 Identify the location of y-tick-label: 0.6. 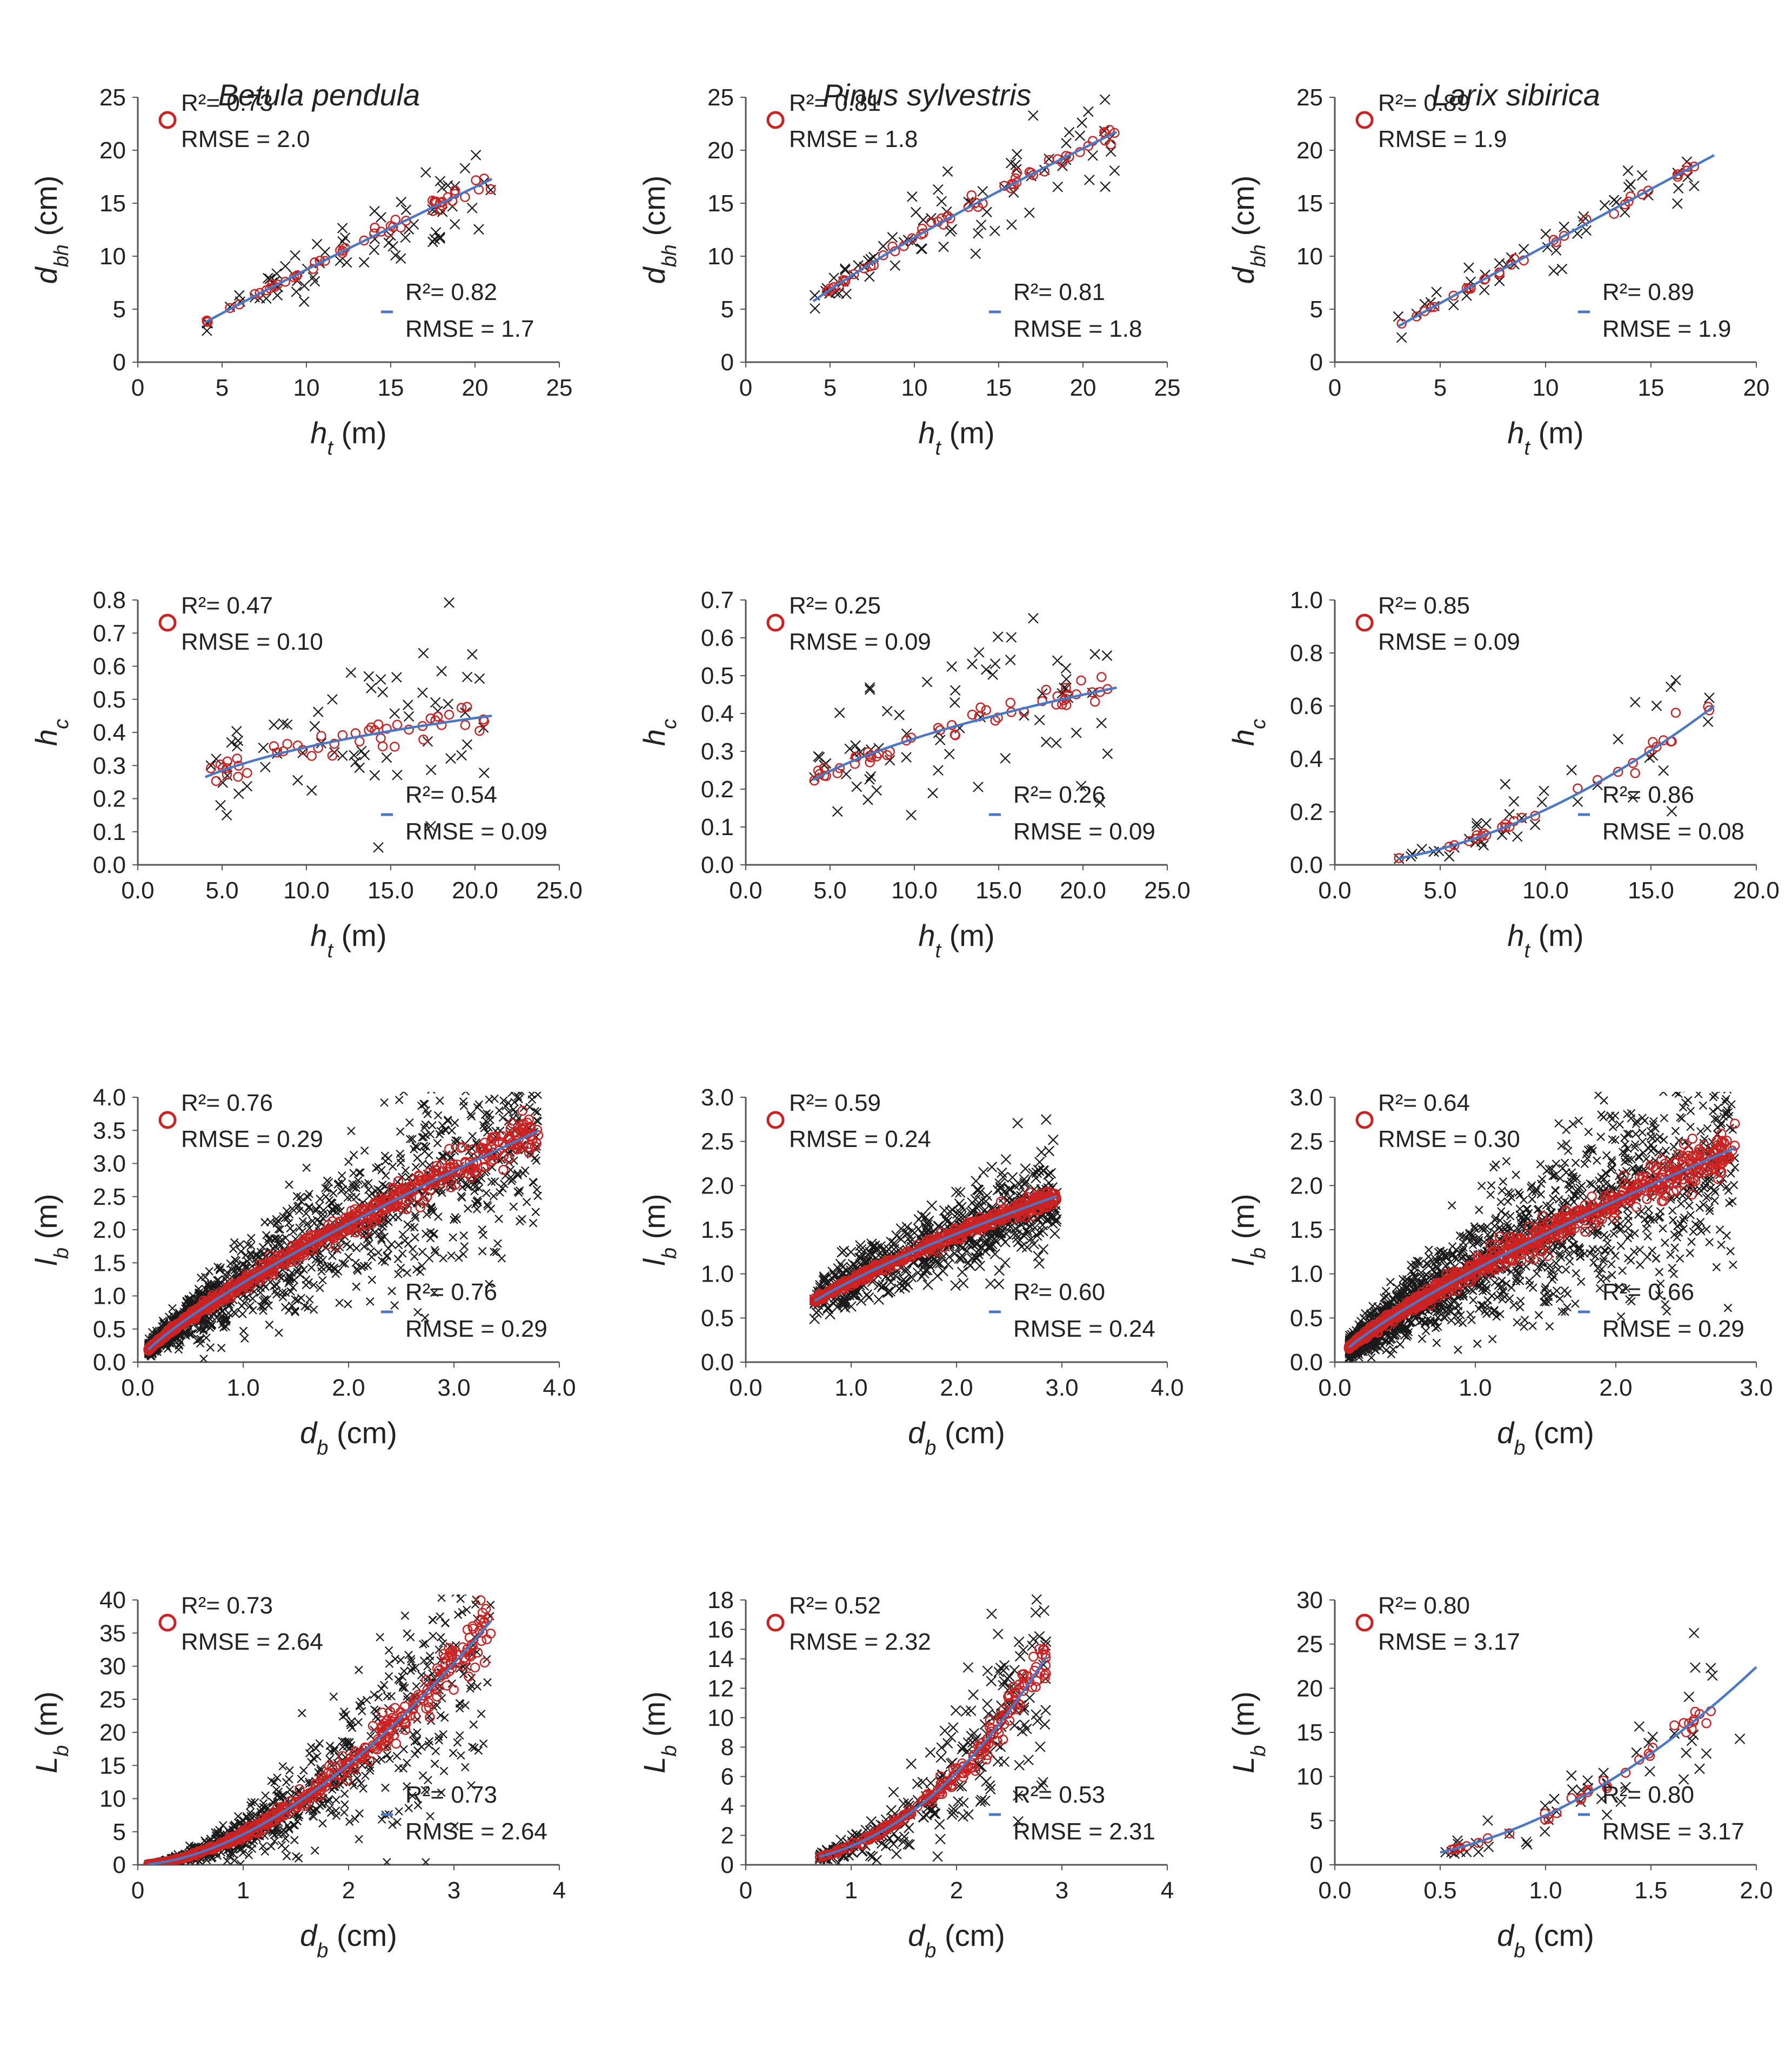
(1306, 706).